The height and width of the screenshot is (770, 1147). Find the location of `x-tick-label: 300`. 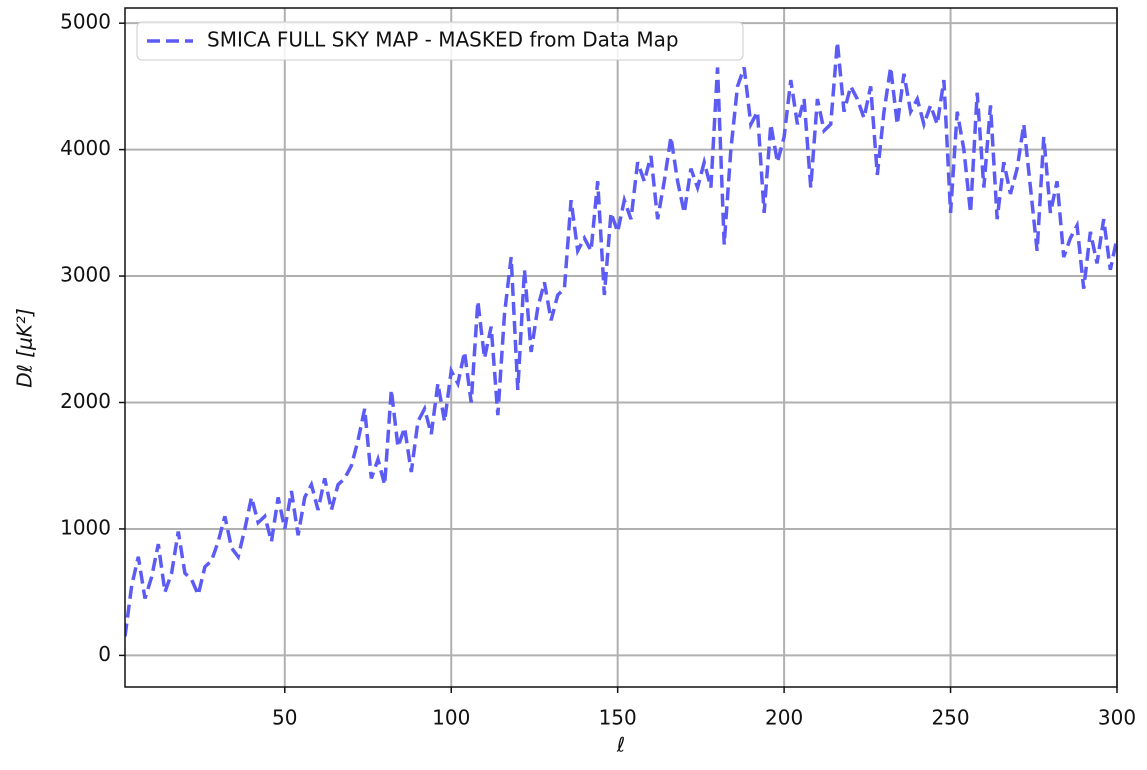

x-tick-label: 300 is located at coordinates (1117, 718).